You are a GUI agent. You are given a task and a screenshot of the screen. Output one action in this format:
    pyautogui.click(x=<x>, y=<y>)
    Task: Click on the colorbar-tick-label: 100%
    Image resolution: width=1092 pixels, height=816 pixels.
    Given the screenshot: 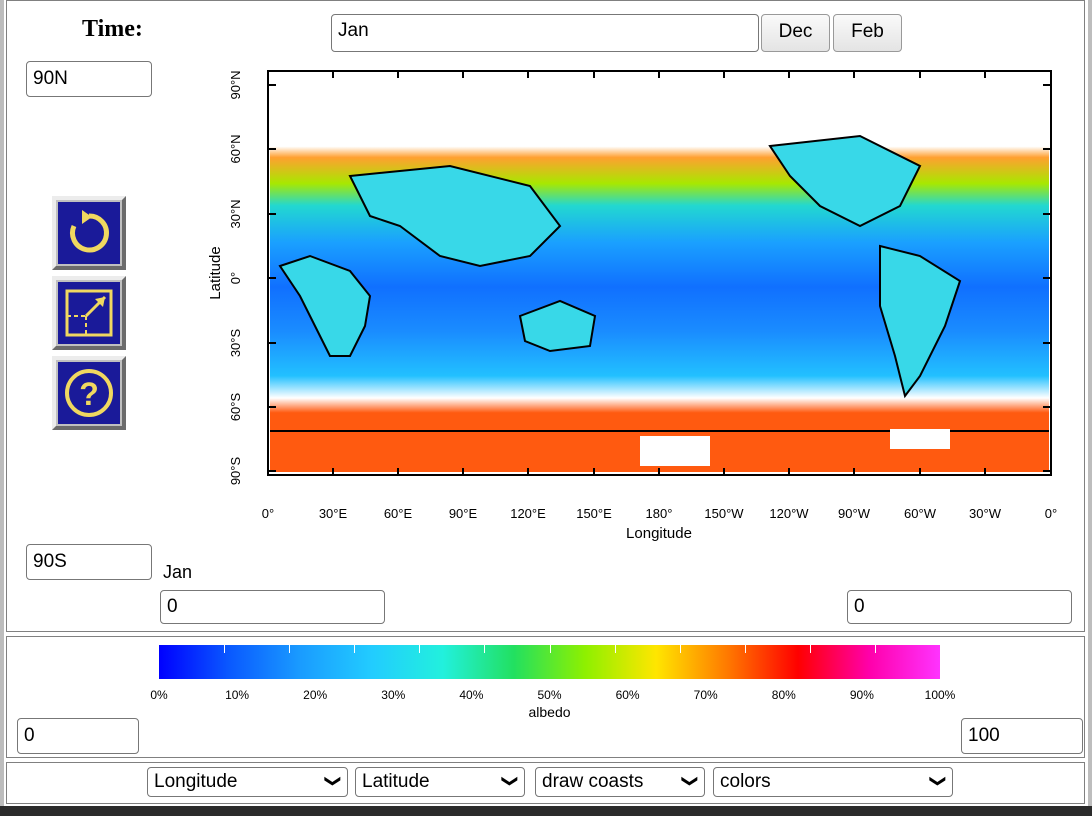 What is the action you would take?
    pyautogui.click(x=940, y=695)
    